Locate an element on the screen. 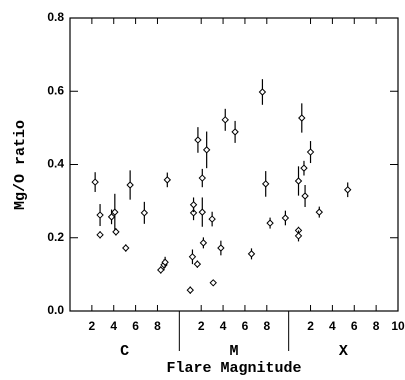 This screenshot has height=380, width=405. y-tick-label: 0.8 is located at coordinates (55, 17).